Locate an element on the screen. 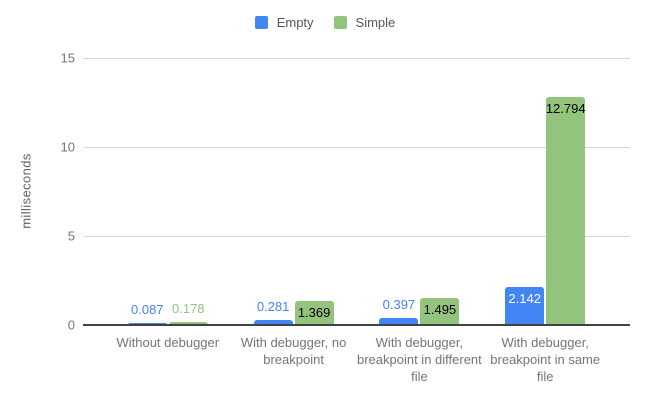  x-axis-label: With debugger, no breakpoint is located at coordinates (293, 351).